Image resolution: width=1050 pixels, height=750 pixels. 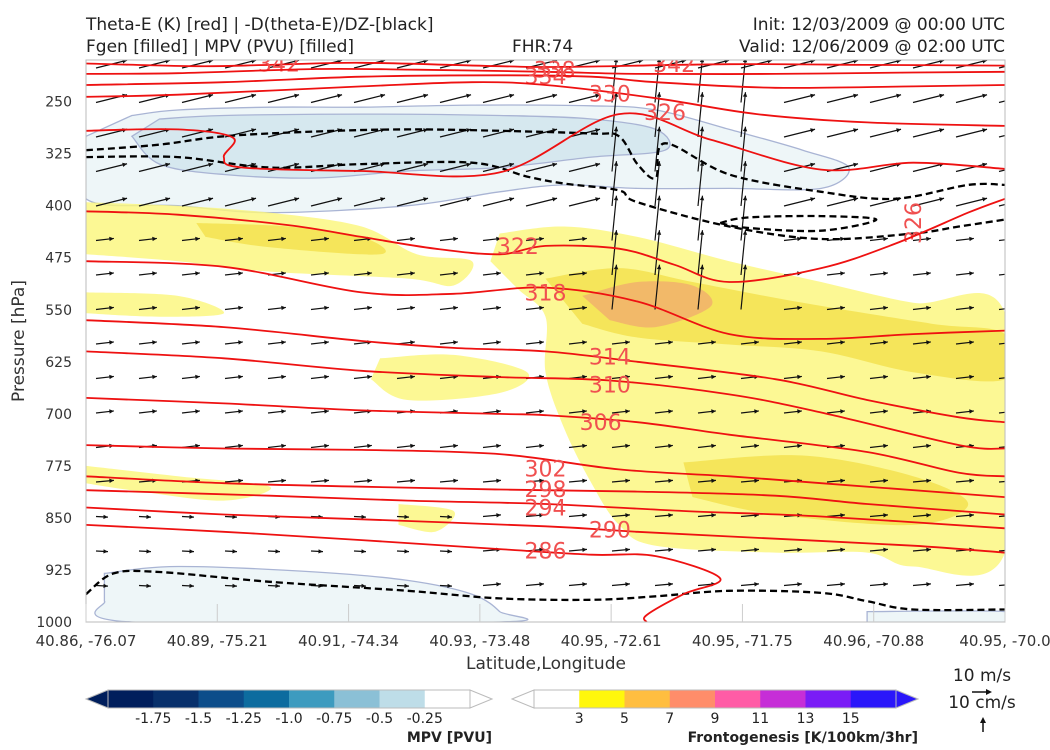 What do you see at coordinates (610, 94) in the screenshot?
I see `theta-e-label: 330` at bounding box center [610, 94].